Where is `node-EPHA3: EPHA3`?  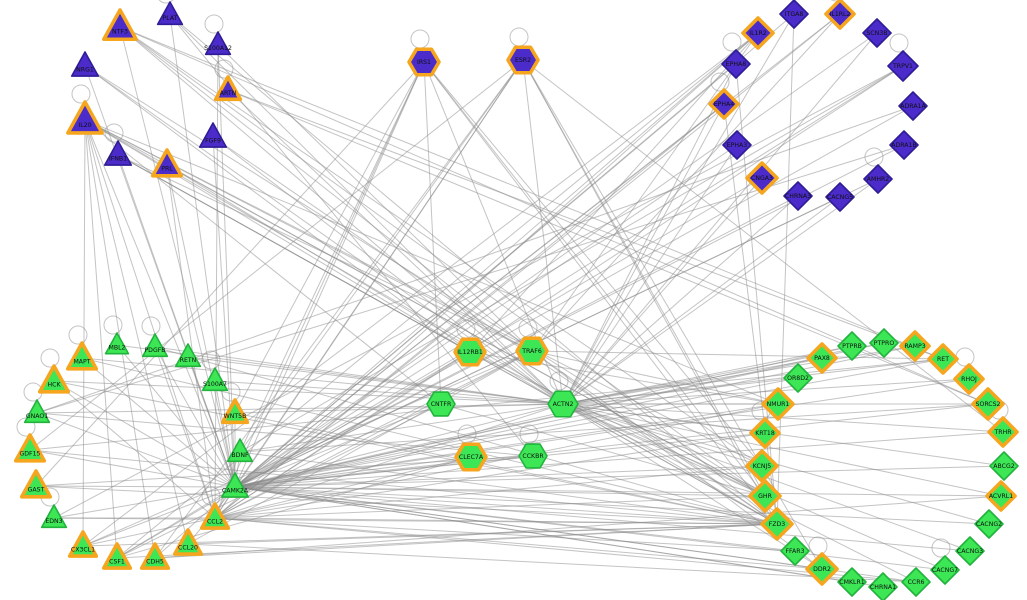 node-EPHA3: EPHA3 is located at coordinates (737, 145).